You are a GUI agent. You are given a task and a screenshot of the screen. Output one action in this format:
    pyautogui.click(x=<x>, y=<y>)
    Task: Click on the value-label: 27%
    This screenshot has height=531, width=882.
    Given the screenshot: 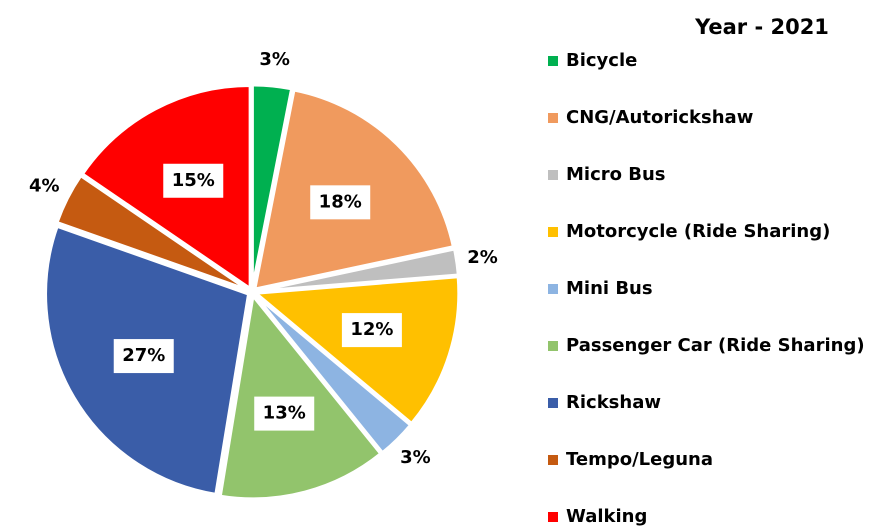 What is the action you would take?
    pyautogui.click(x=143, y=355)
    